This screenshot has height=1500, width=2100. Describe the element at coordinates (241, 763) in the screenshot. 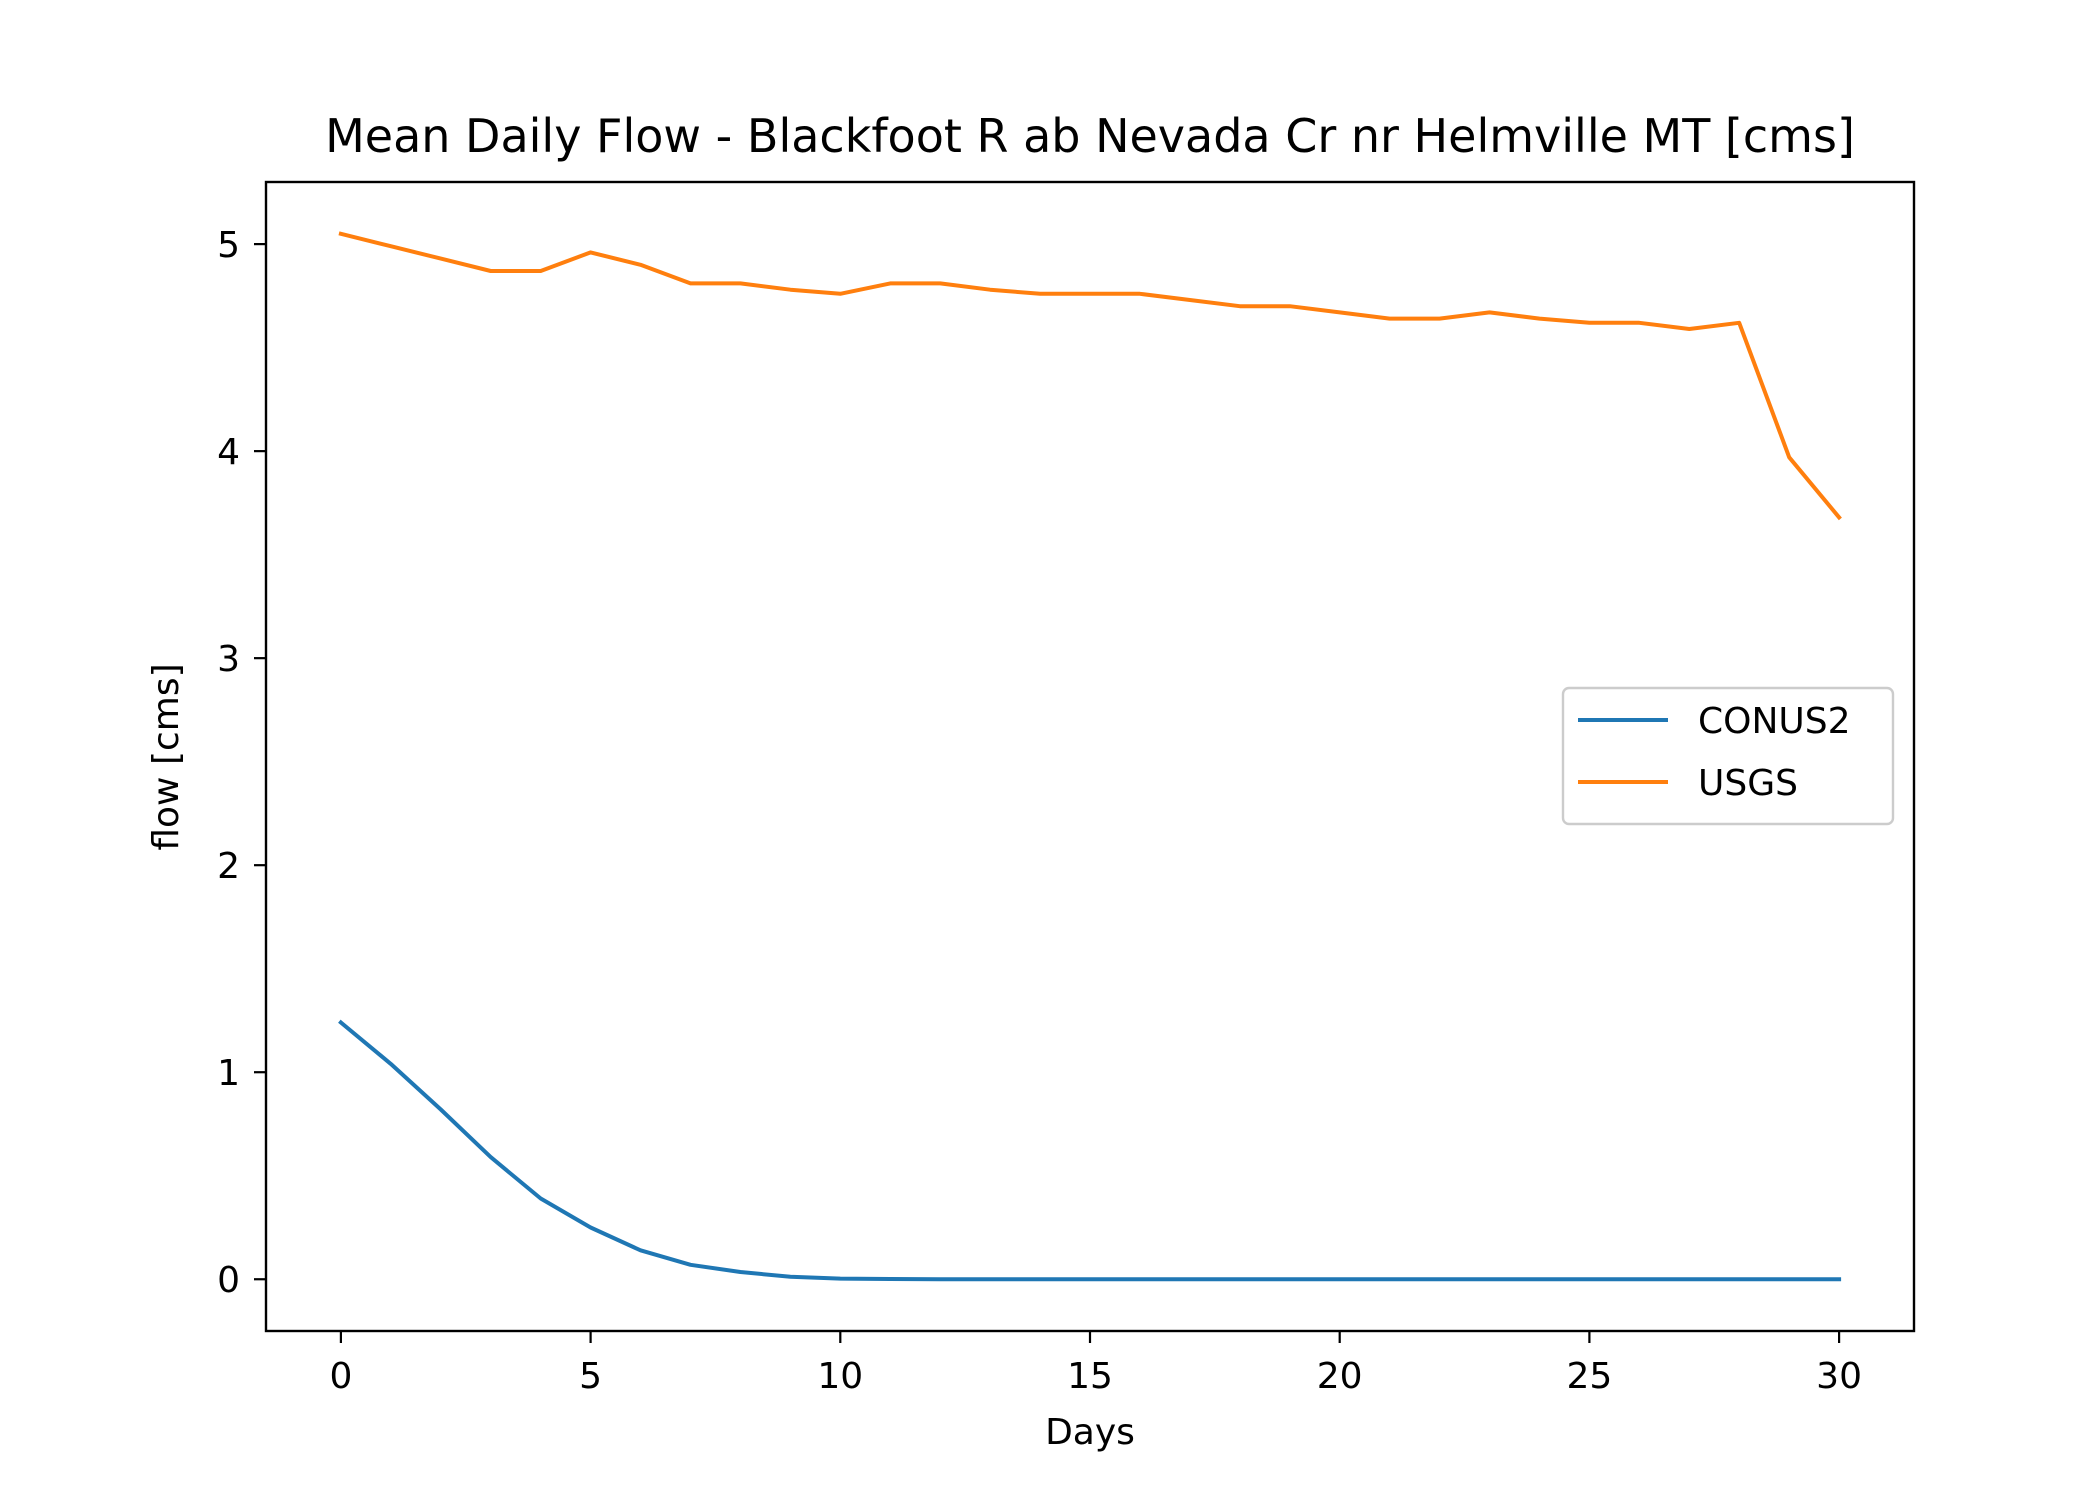

I see `y-axis: 0 1 2 3 4 5` at that location.